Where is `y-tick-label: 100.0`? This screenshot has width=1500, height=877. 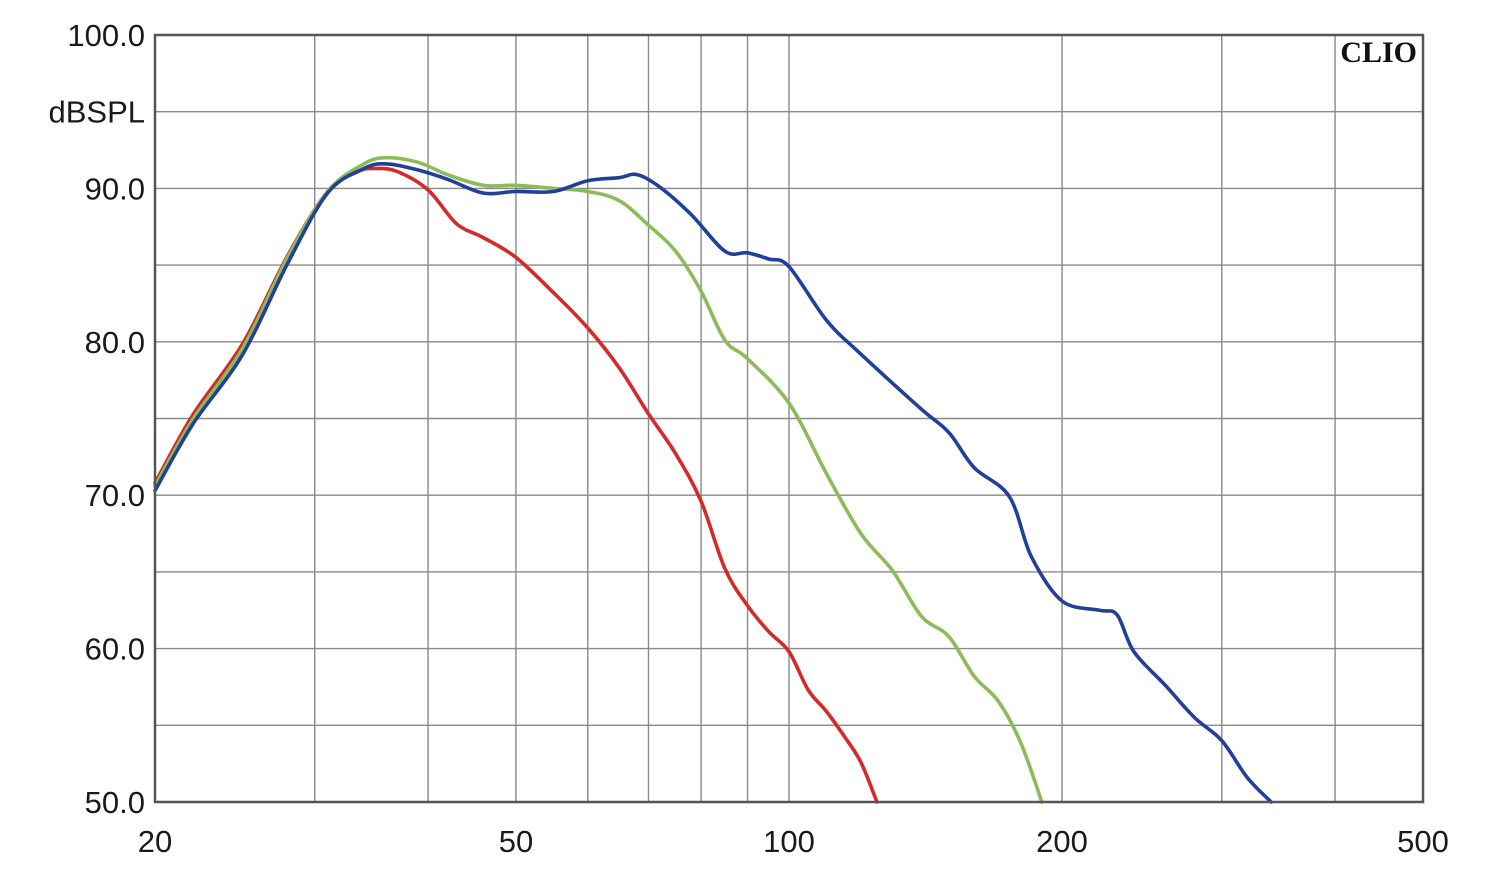 y-tick-label: 100.0 is located at coordinates (106, 35).